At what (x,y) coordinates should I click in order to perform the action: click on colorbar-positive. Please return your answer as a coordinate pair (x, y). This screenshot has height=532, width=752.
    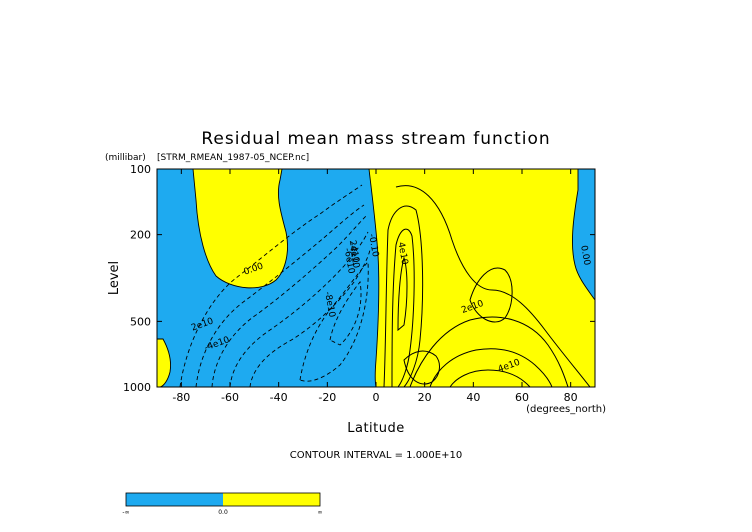
    Looking at the image, I should click on (271, 499).